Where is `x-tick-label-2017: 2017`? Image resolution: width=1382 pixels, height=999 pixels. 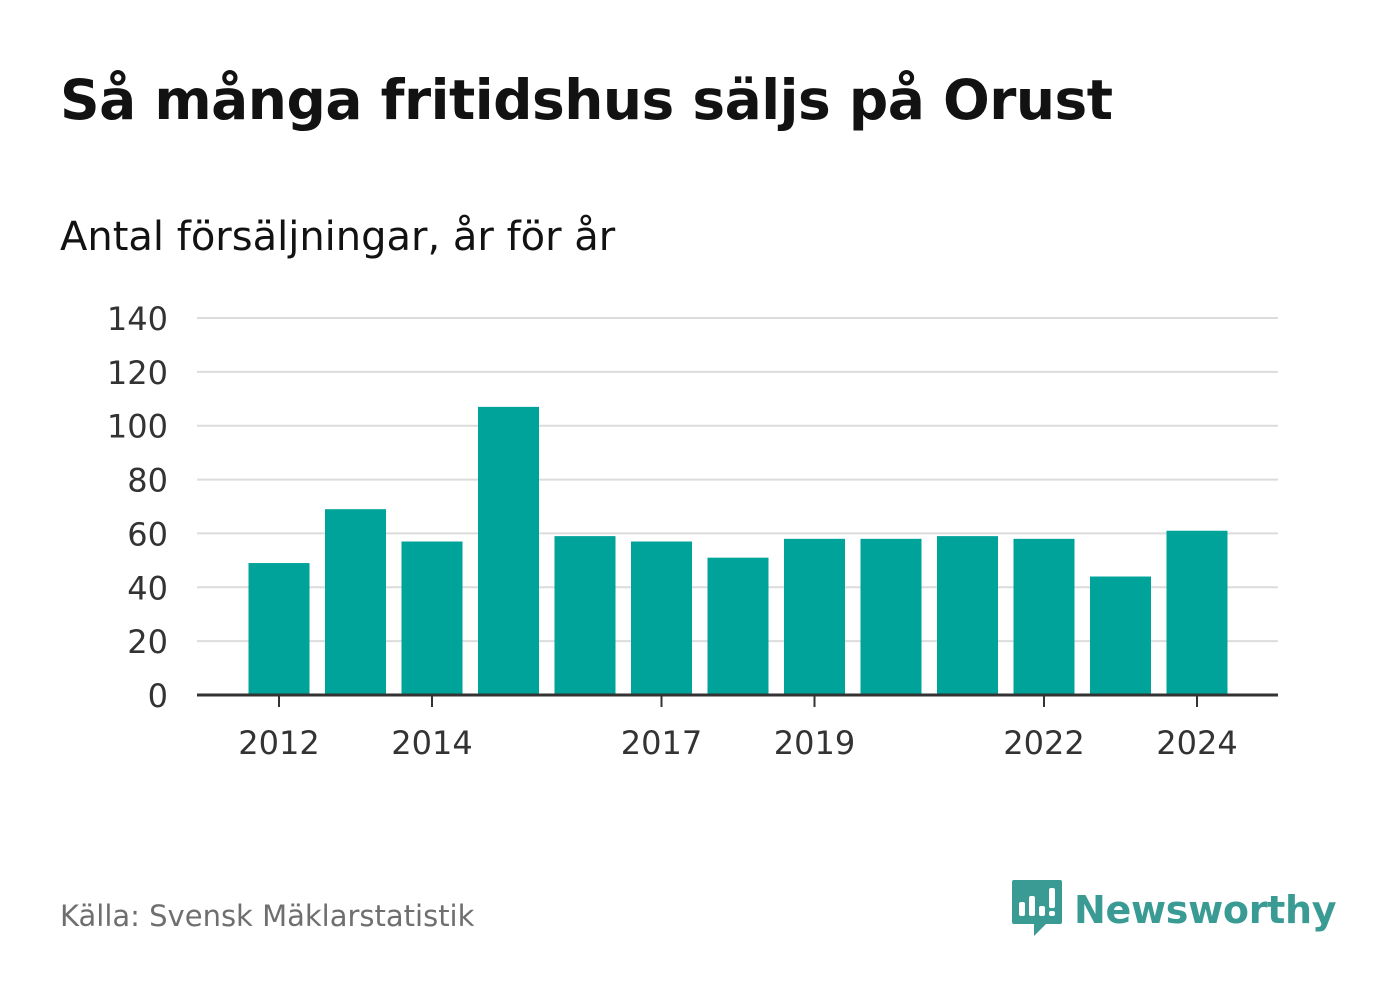 x-tick-label-2017: 2017 is located at coordinates (661, 743).